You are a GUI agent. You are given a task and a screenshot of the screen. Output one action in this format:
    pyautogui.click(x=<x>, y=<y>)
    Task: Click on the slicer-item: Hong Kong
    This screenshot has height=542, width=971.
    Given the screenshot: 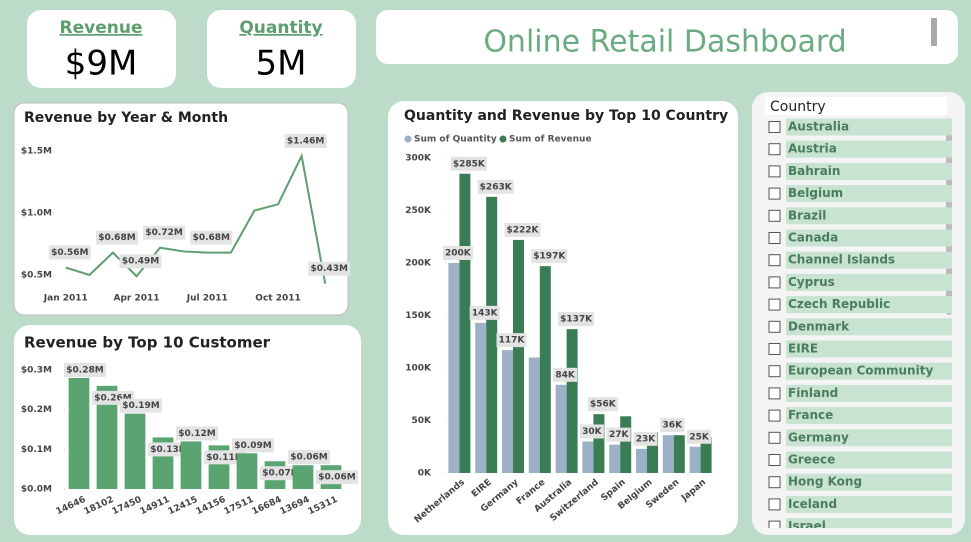 What is the action you would take?
    pyautogui.click(x=825, y=482)
    